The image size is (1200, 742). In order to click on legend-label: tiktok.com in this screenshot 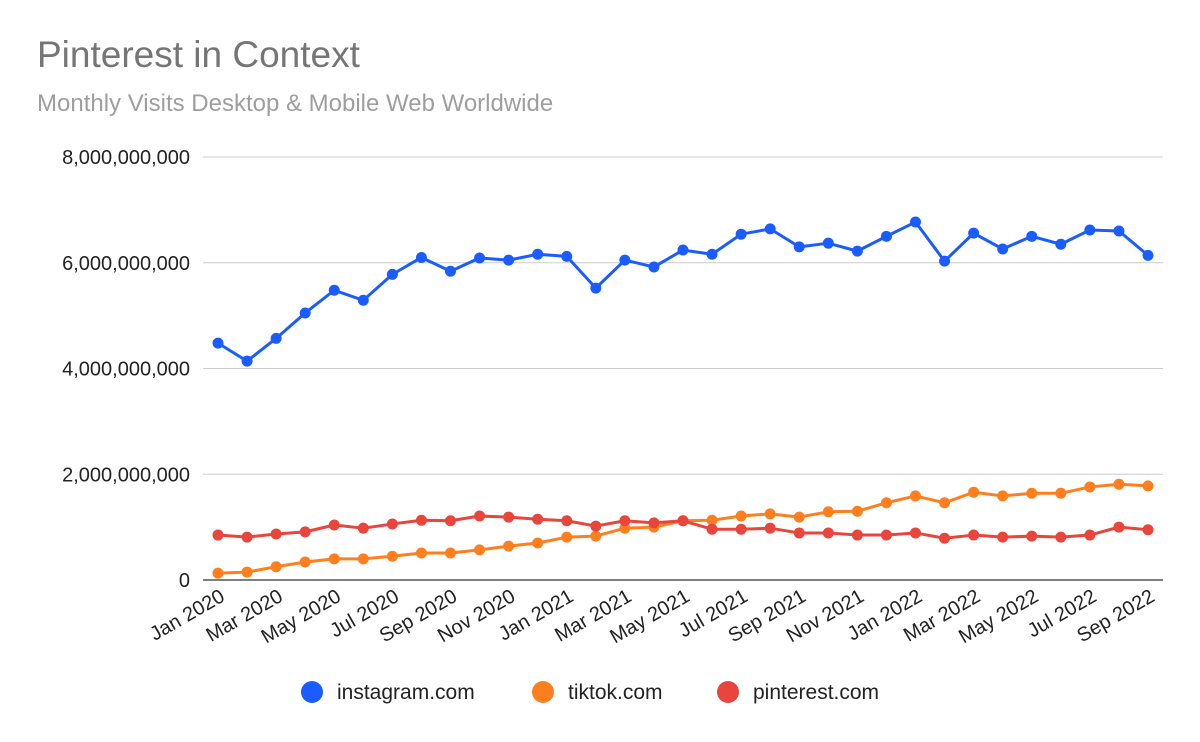, I will do `click(615, 692)`.